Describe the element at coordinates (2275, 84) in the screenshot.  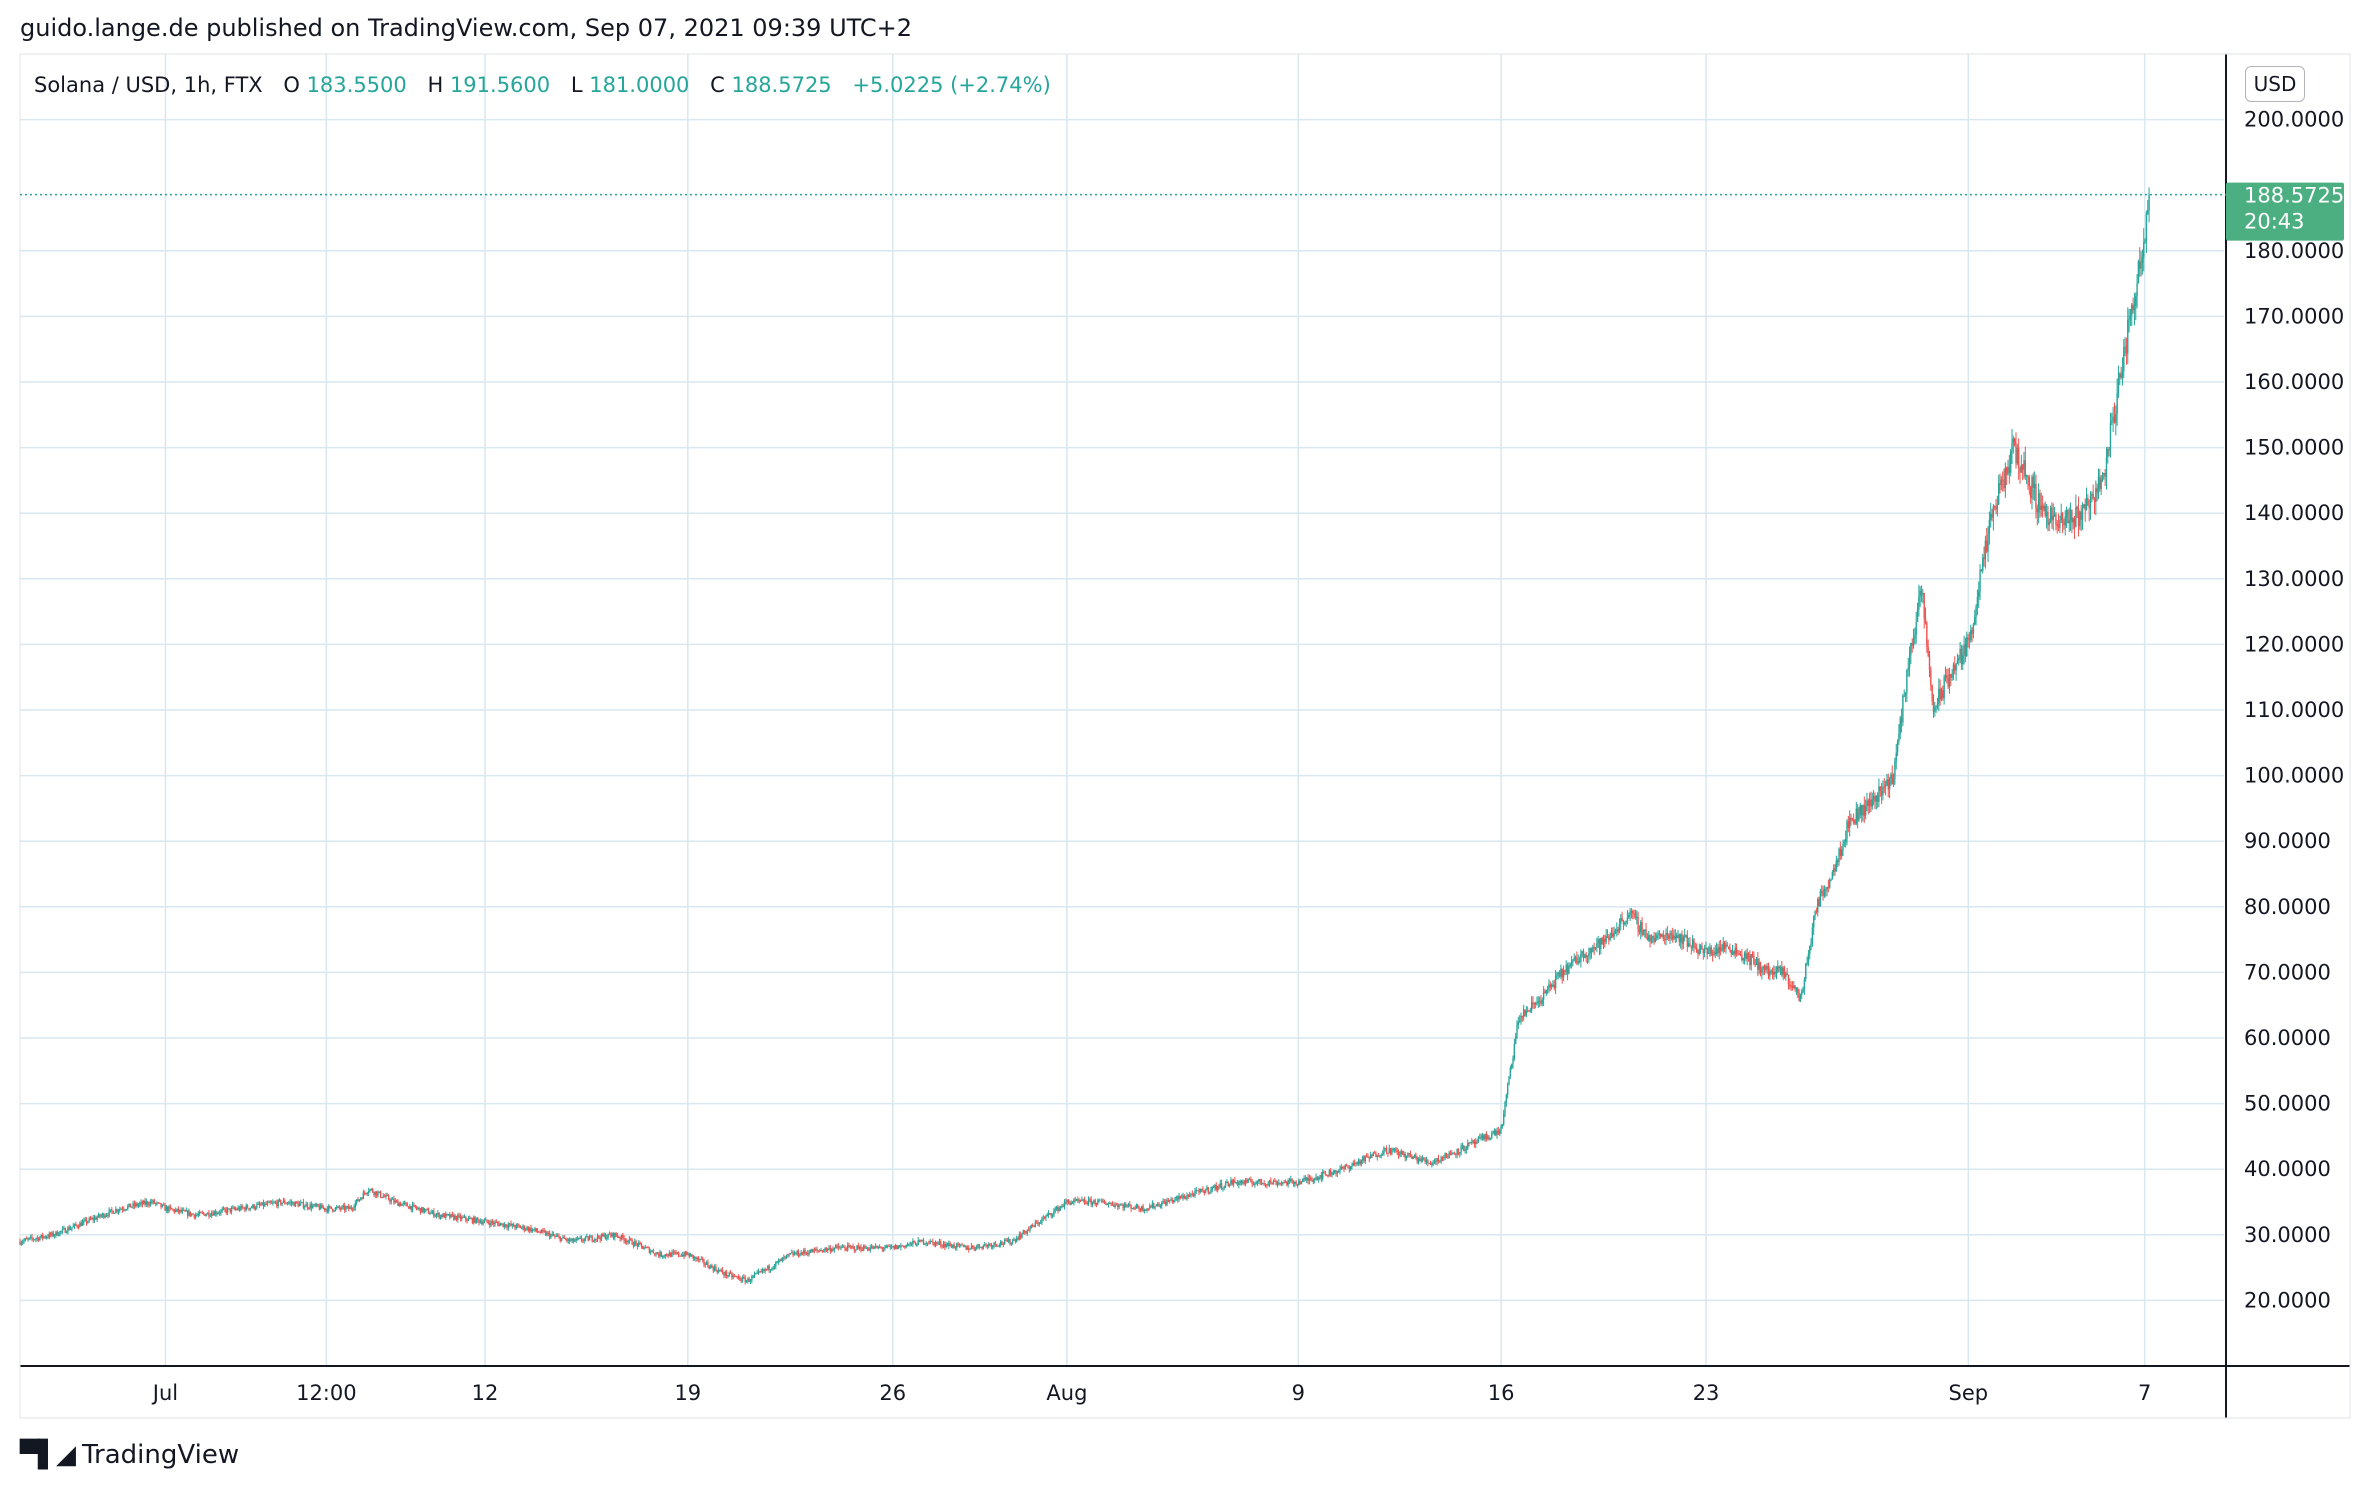
I see `currency-button: USD` at that location.